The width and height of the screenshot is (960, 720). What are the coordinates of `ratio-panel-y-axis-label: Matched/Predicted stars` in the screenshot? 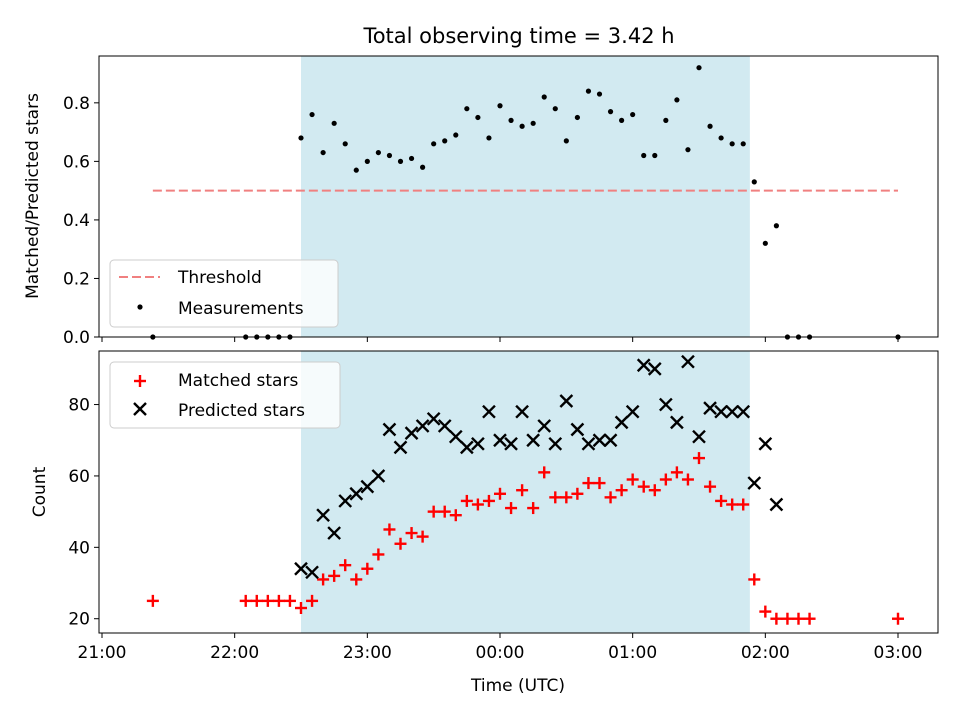 It's located at (33, 196).